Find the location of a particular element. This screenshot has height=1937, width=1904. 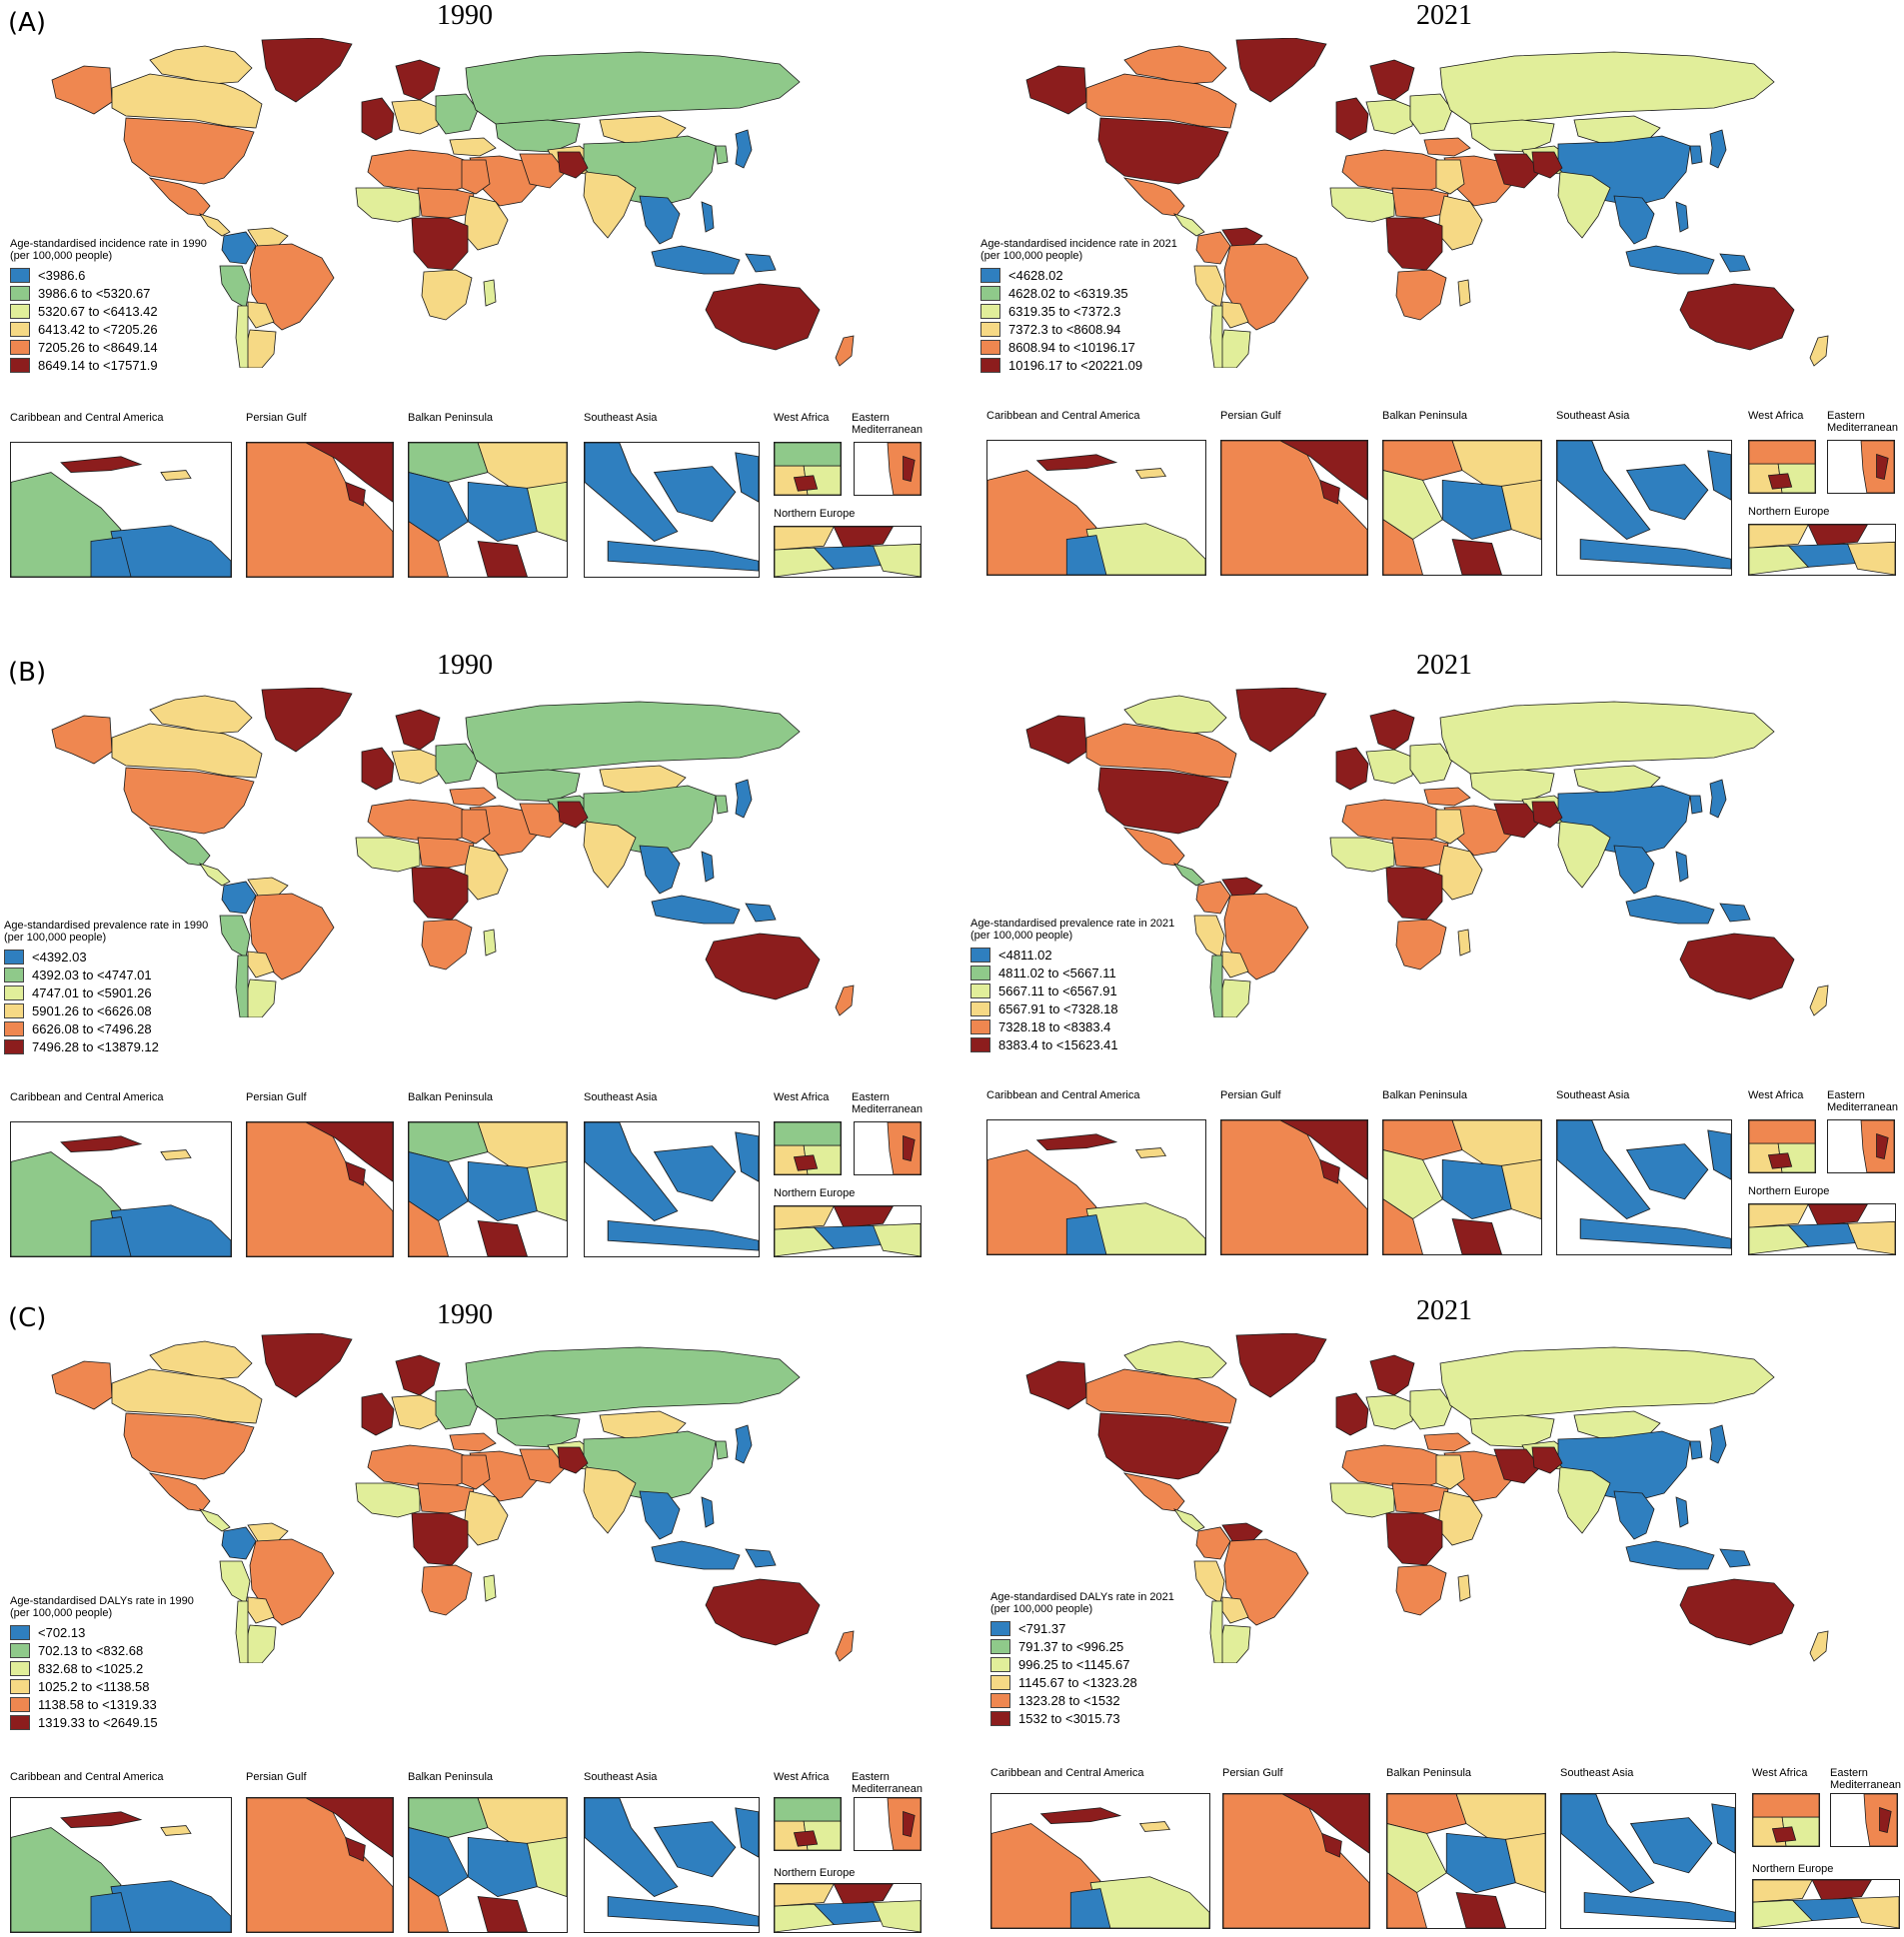

legend-label: <4628.02 is located at coordinates (1035, 275).